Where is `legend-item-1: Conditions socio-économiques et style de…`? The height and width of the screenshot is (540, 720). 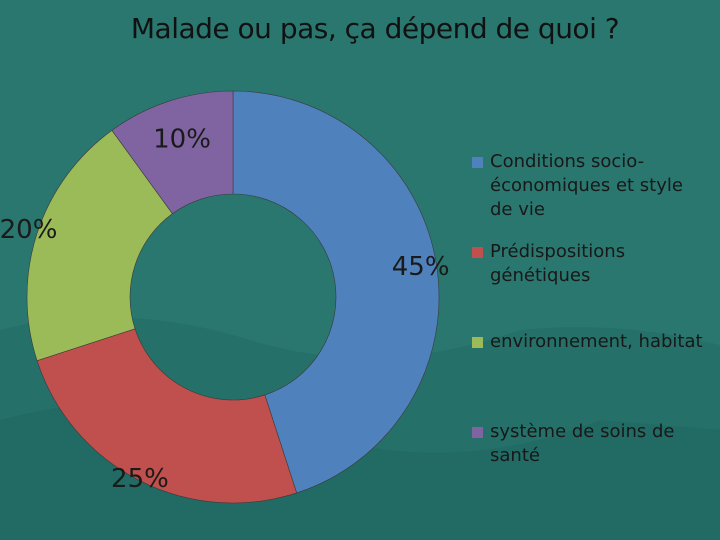
legend-item-1: Conditions socio-économiques et style de… is located at coordinates (588, 186).